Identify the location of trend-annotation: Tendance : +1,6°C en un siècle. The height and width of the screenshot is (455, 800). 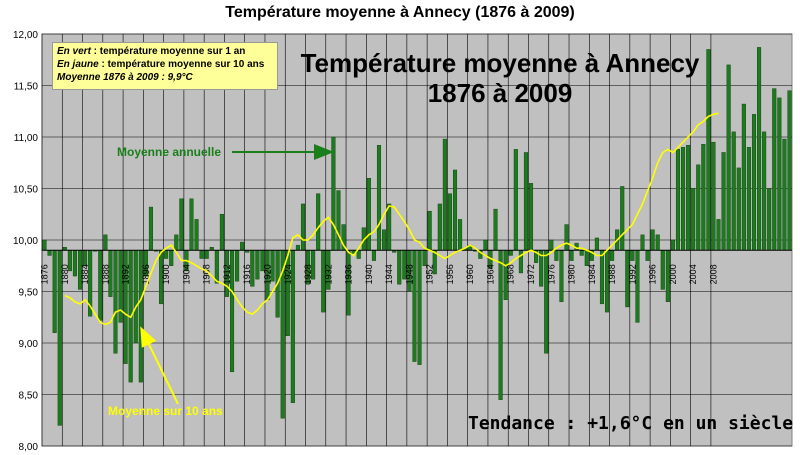
(631, 423).